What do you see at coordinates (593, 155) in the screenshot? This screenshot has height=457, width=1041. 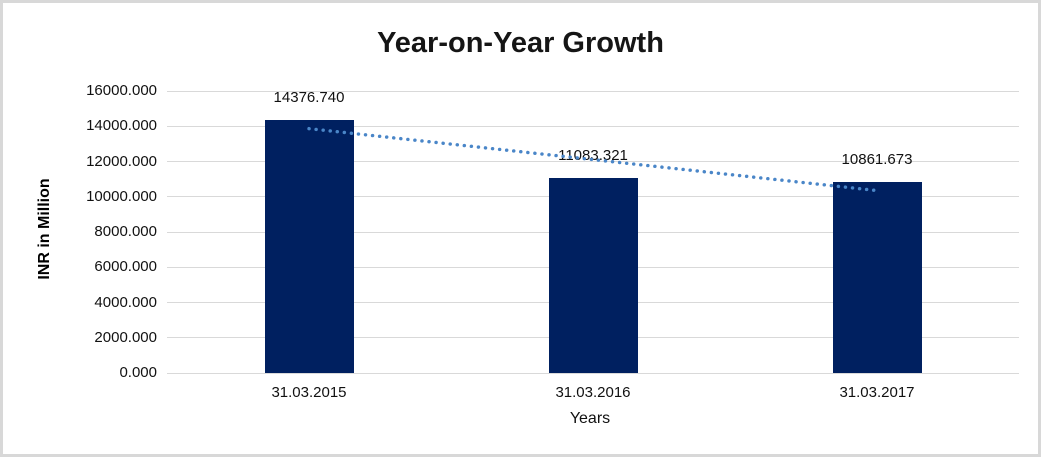 I see `bar-value-label: 11083.321` at bounding box center [593, 155].